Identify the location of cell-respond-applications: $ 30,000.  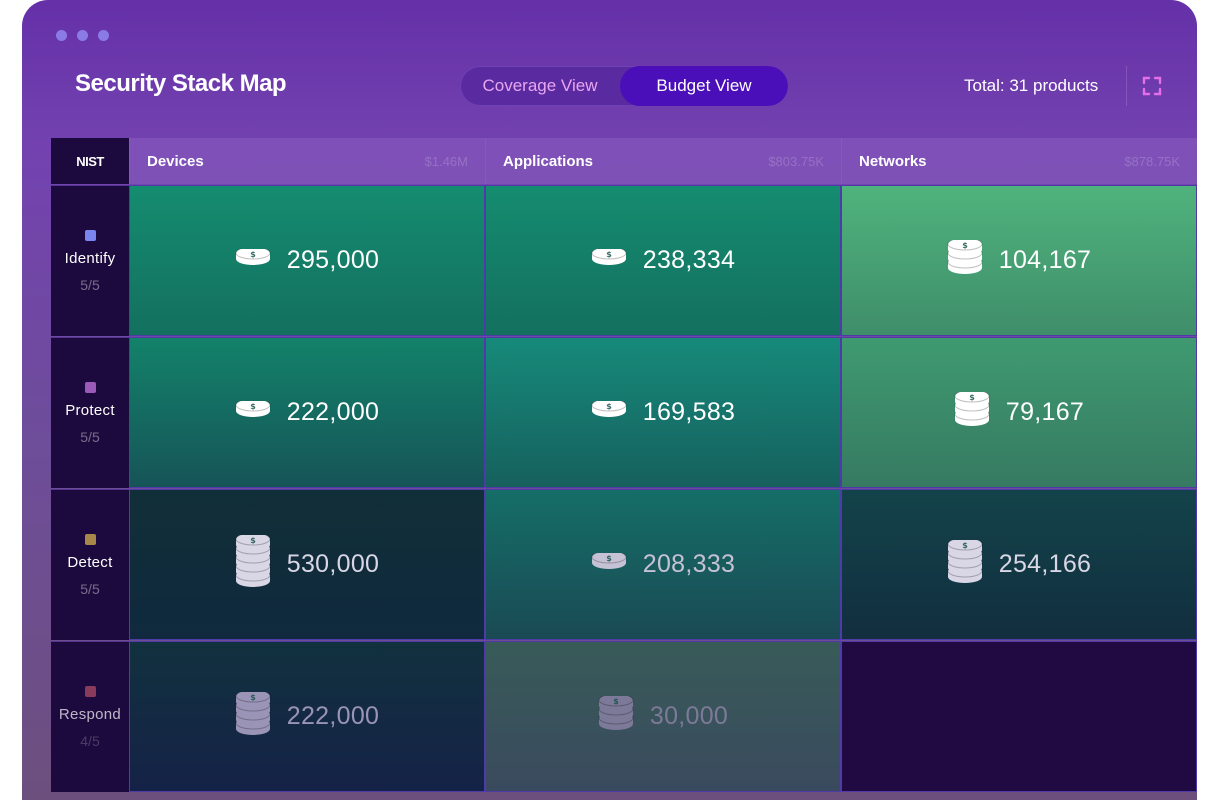
(663, 716).